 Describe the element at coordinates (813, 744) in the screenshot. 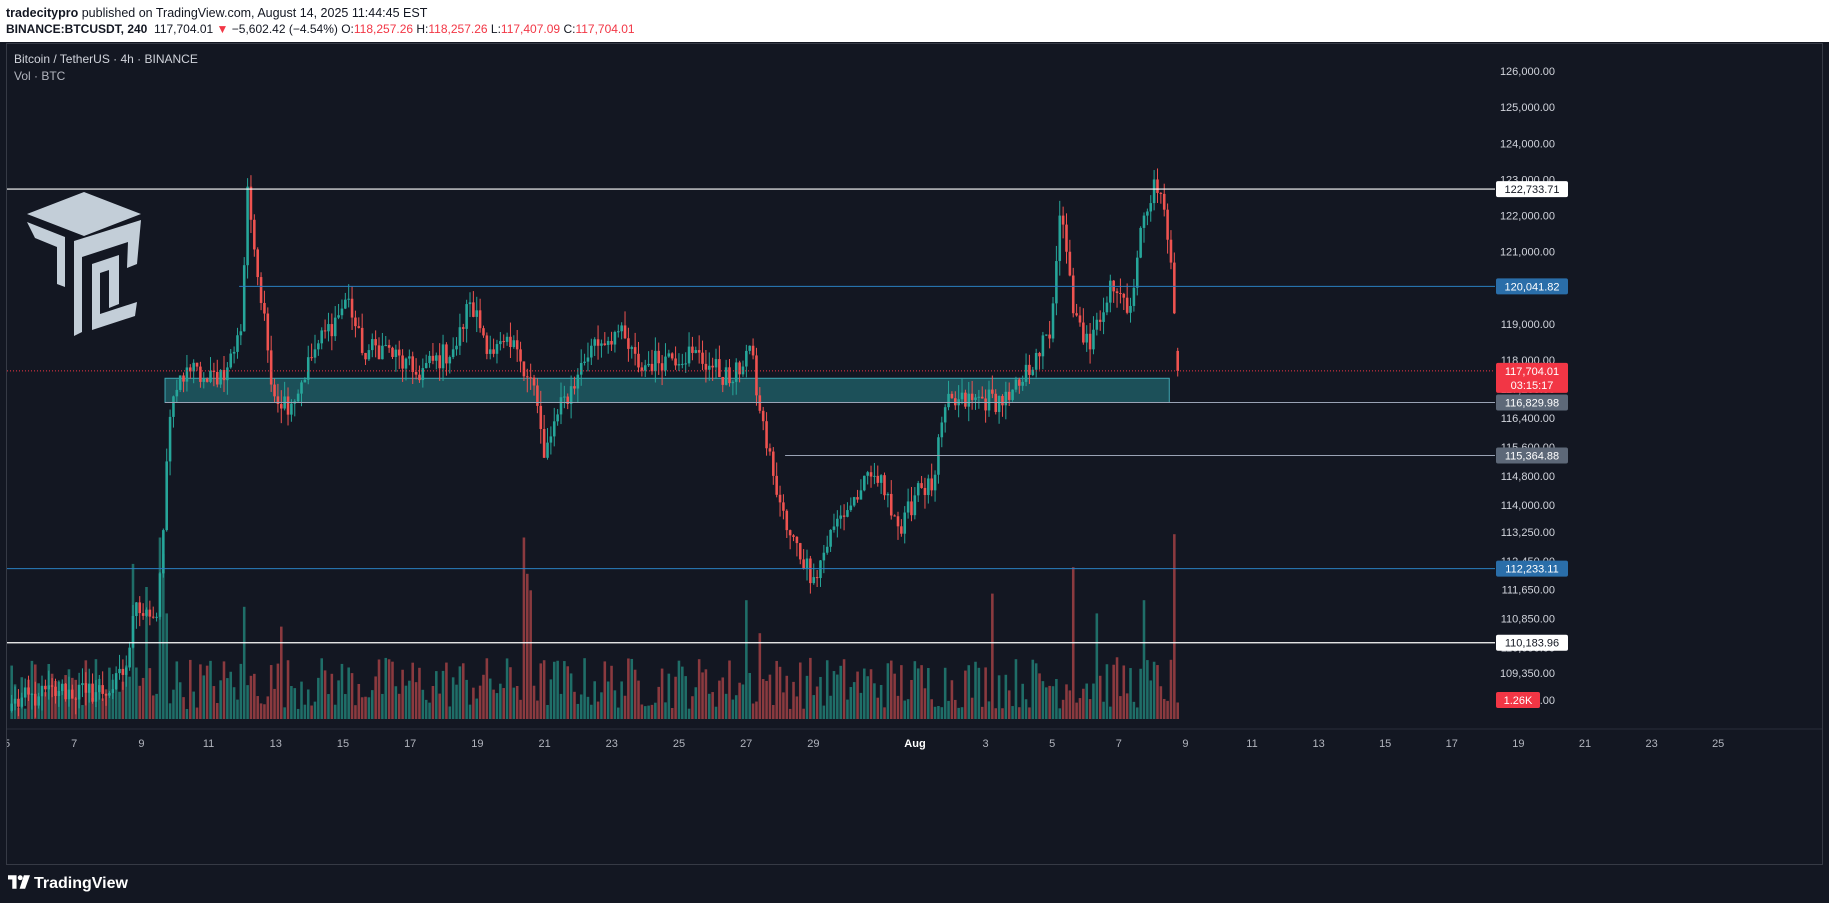

I see `x-tick-label: 29` at that location.